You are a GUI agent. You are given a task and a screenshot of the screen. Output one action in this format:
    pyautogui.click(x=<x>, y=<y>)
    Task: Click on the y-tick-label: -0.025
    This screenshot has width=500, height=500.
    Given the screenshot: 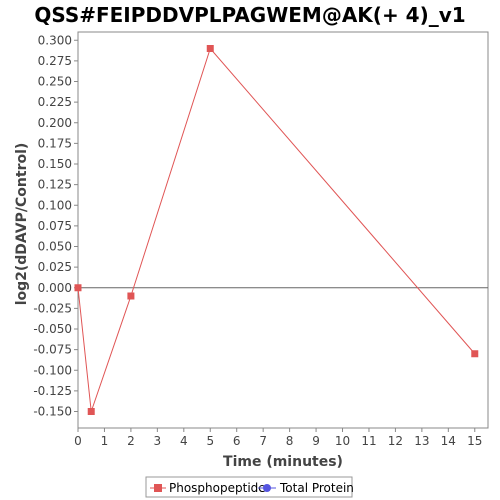 What is the action you would take?
    pyautogui.click(x=52, y=308)
    